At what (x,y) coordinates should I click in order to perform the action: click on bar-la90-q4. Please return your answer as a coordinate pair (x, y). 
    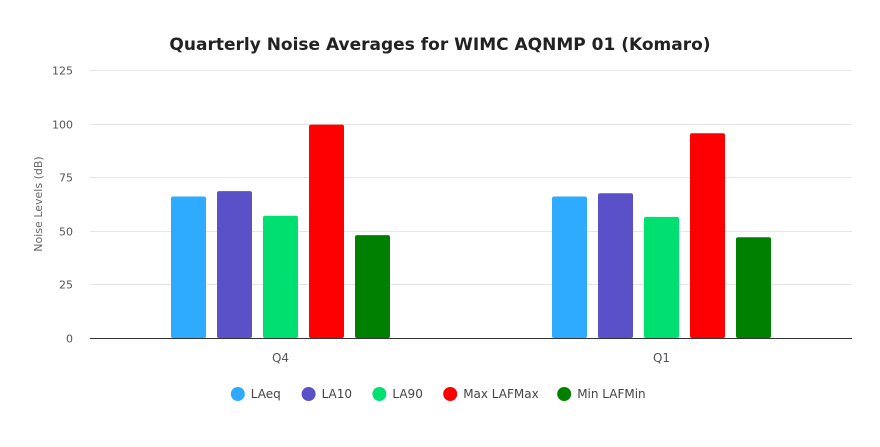
    Looking at the image, I should click on (280, 276).